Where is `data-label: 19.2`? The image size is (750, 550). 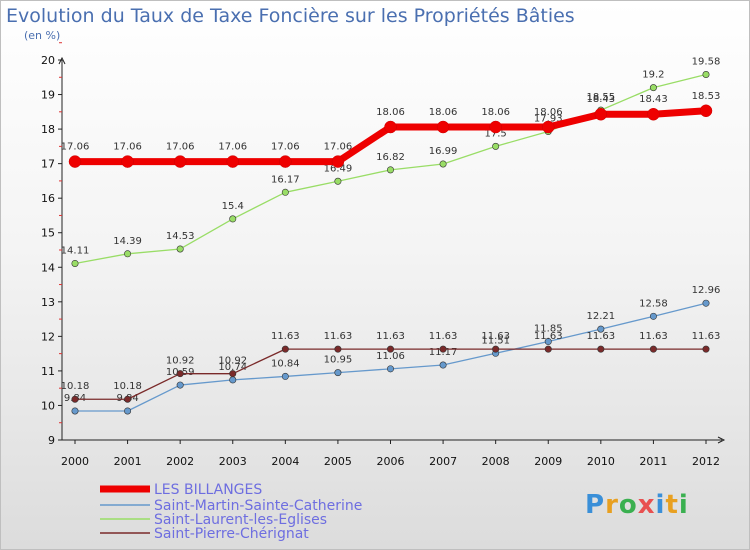
data-label: 19.2 is located at coordinates (653, 75).